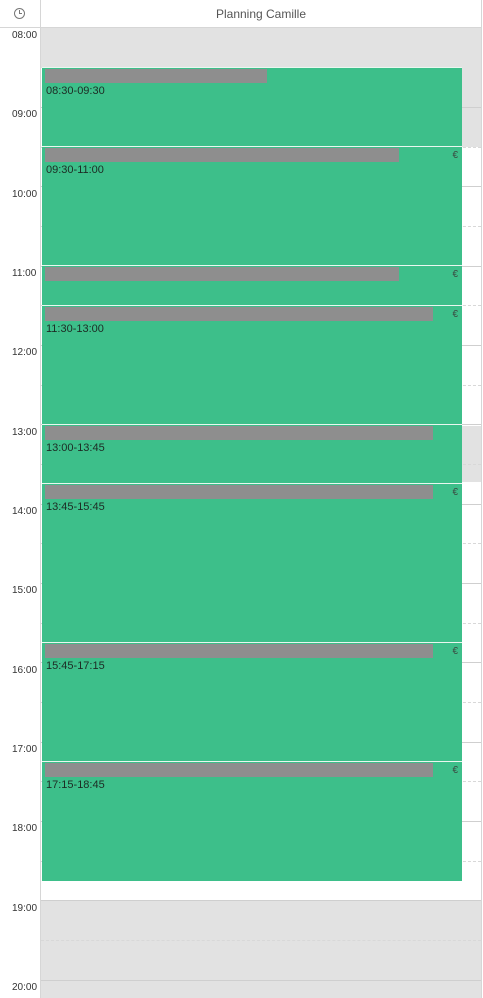  Describe the element at coordinates (25, 749) in the screenshot. I see `time-label: 17:00` at that location.